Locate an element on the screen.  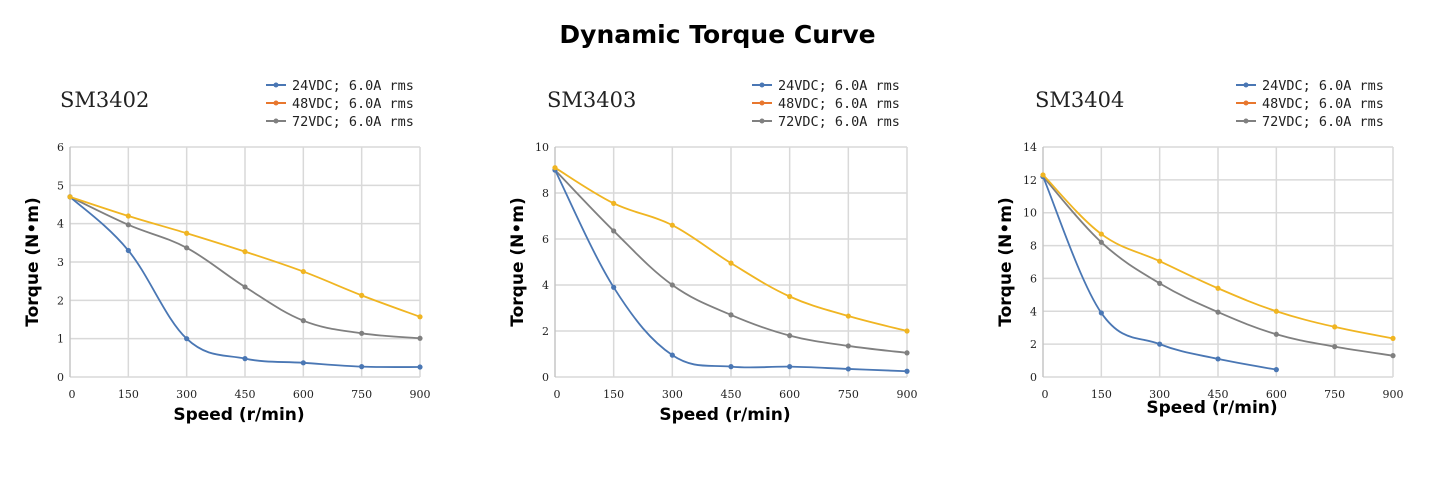
page-title: Dynamic Torque Curve is located at coordinates (717, 34).